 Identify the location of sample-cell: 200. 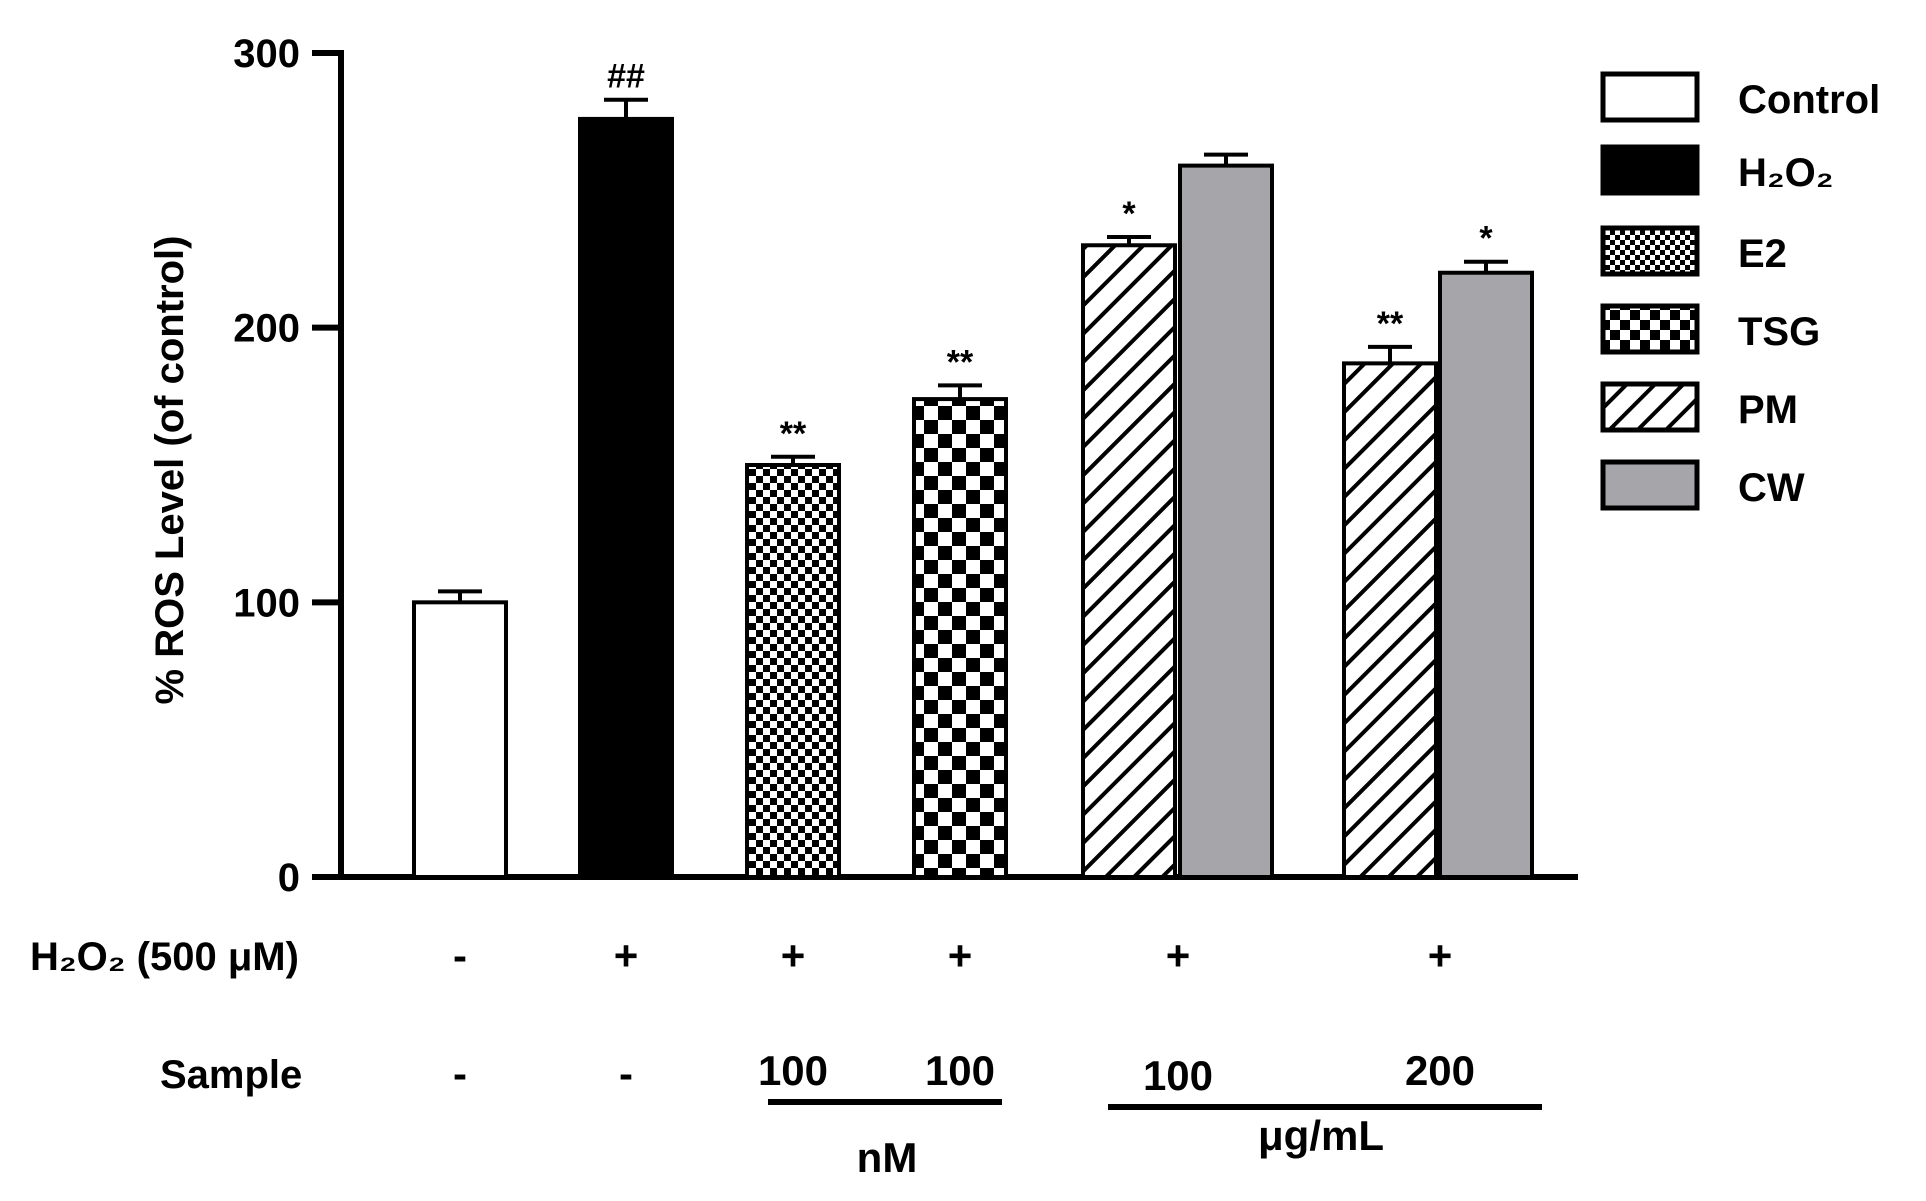
(1440, 1070).